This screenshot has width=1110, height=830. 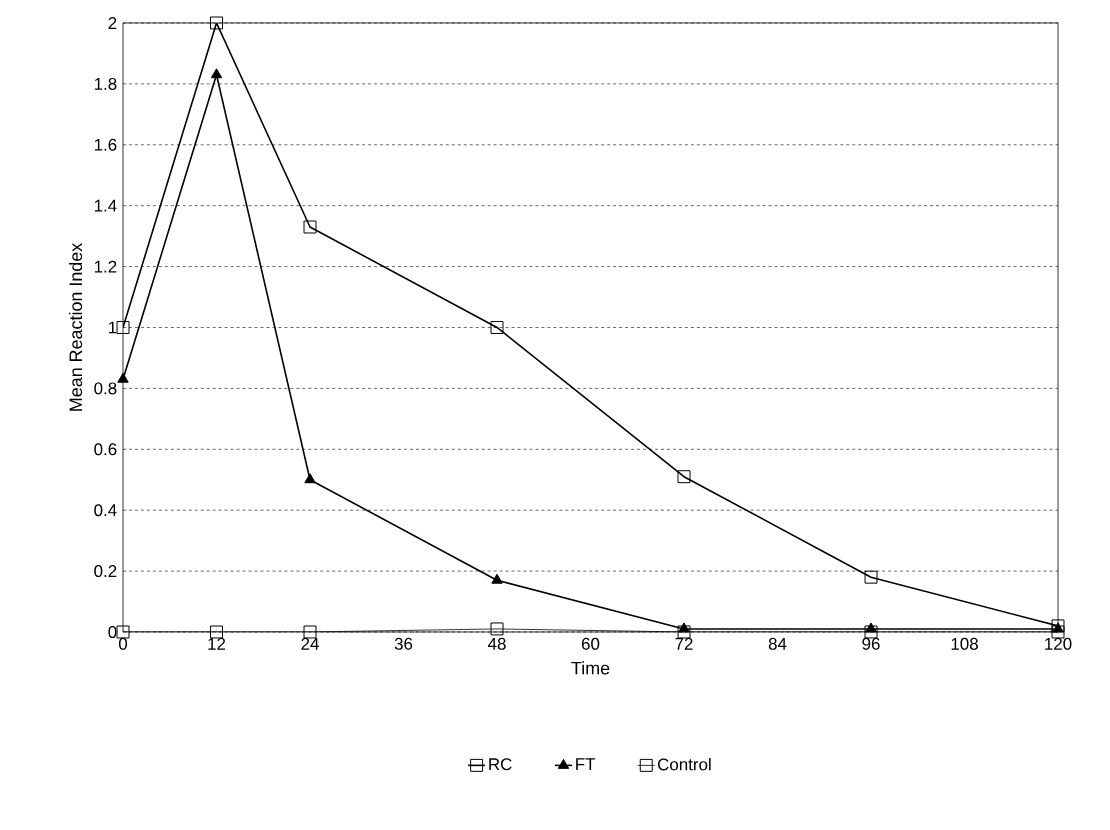 I want to click on x-tick-label: 120, so click(x=1058, y=643).